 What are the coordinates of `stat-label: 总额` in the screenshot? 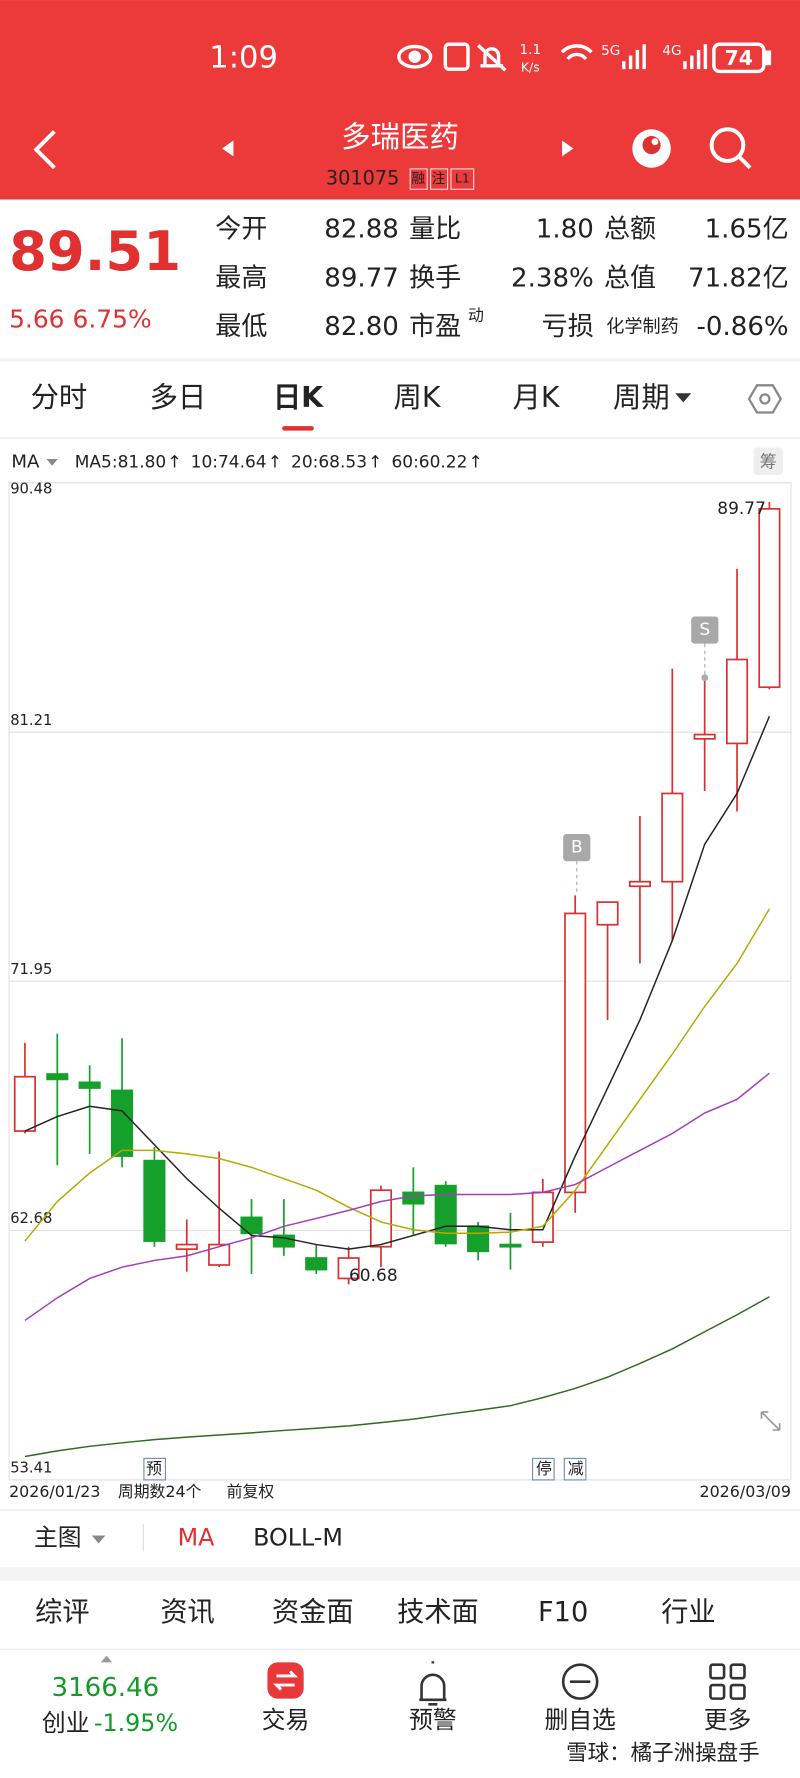 It's located at (630, 230).